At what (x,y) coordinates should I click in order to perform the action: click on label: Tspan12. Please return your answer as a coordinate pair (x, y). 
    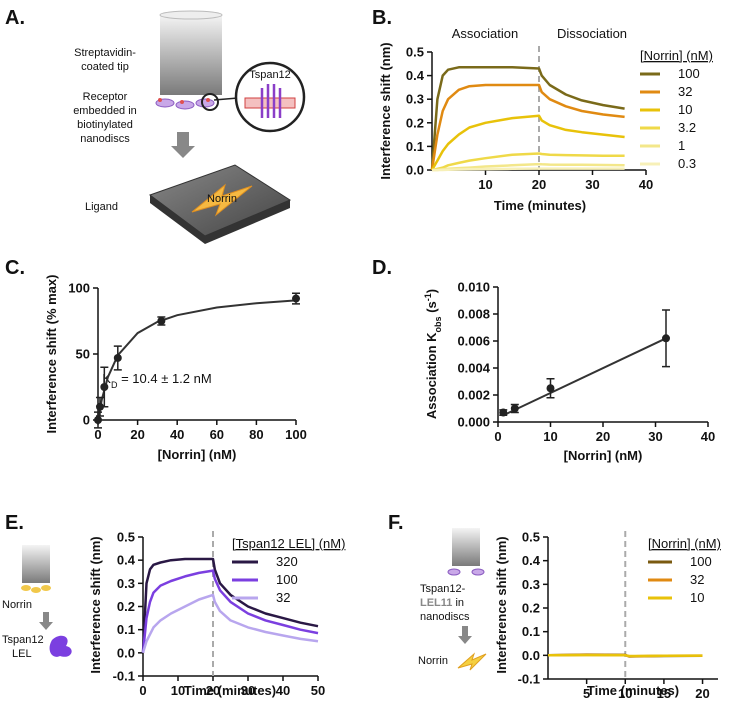
    Looking at the image, I should click on (23, 640).